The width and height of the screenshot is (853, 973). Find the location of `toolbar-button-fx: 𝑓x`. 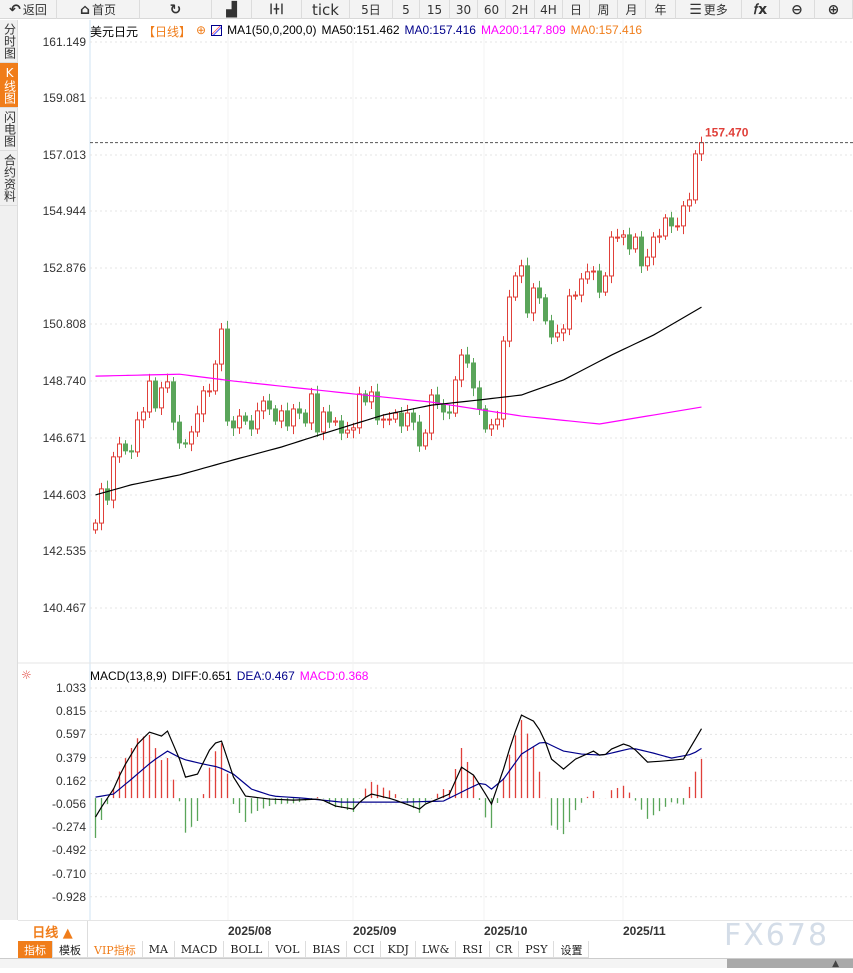

toolbar-button-fx: 𝑓x is located at coordinates (761, 9).